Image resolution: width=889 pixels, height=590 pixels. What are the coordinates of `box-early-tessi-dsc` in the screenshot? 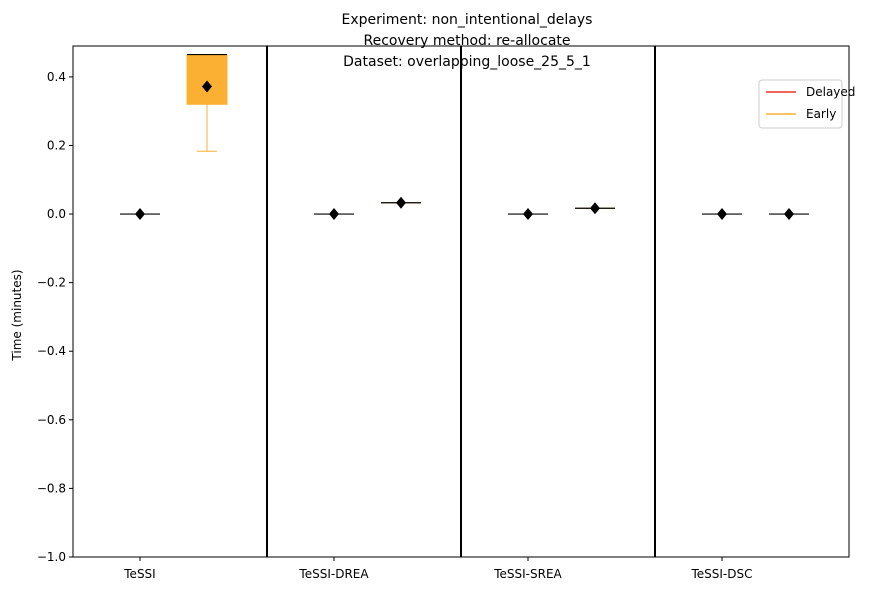 It's located at (789, 214).